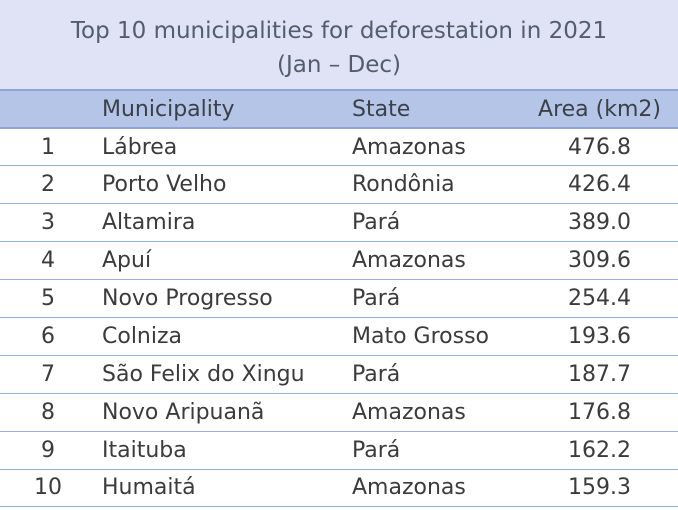 The image size is (678, 510). Describe the element at coordinates (221, 298) in the screenshot. I see `municipality-cell: Novo Progresso` at that location.